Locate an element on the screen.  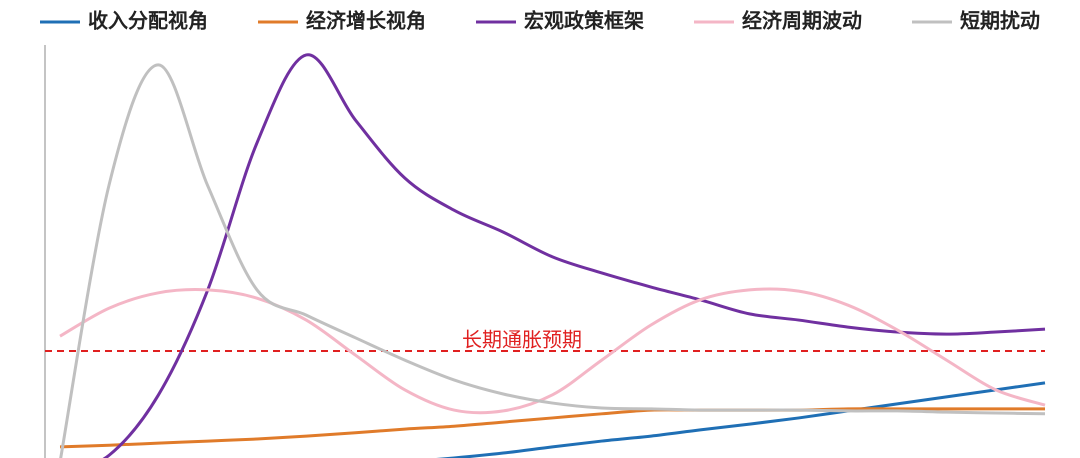
legend-label: 收入分配视角 is located at coordinates (148, 21).